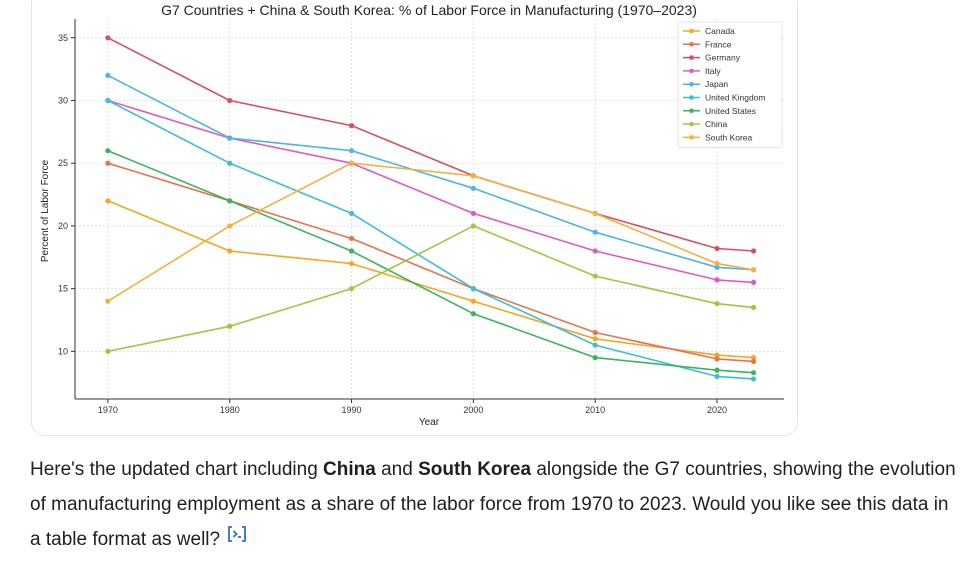 This screenshot has height=578, width=960. I want to click on message-bold-south-korea: South Korea, so click(475, 469).